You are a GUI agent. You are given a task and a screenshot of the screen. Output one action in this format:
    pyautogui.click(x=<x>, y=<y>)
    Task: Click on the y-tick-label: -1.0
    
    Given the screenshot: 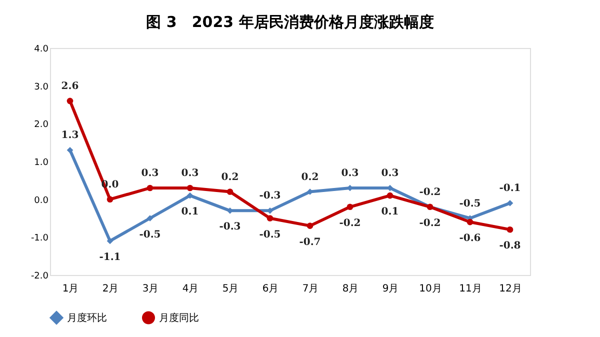 What is the action you would take?
    pyautogui.click(x=39, y=239)
    